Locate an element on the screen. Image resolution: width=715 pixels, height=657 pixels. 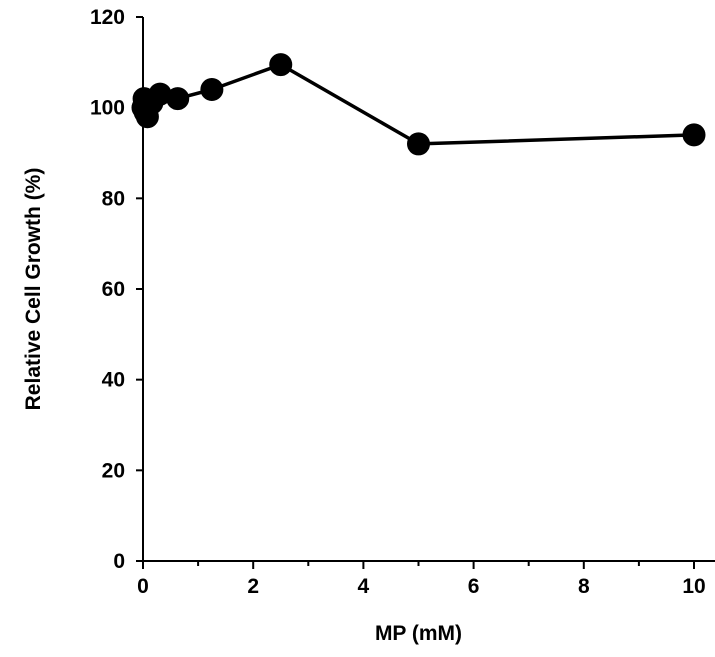
y-axis-title: Relative Cell Growth (%) is located at coordinates (33, 289).